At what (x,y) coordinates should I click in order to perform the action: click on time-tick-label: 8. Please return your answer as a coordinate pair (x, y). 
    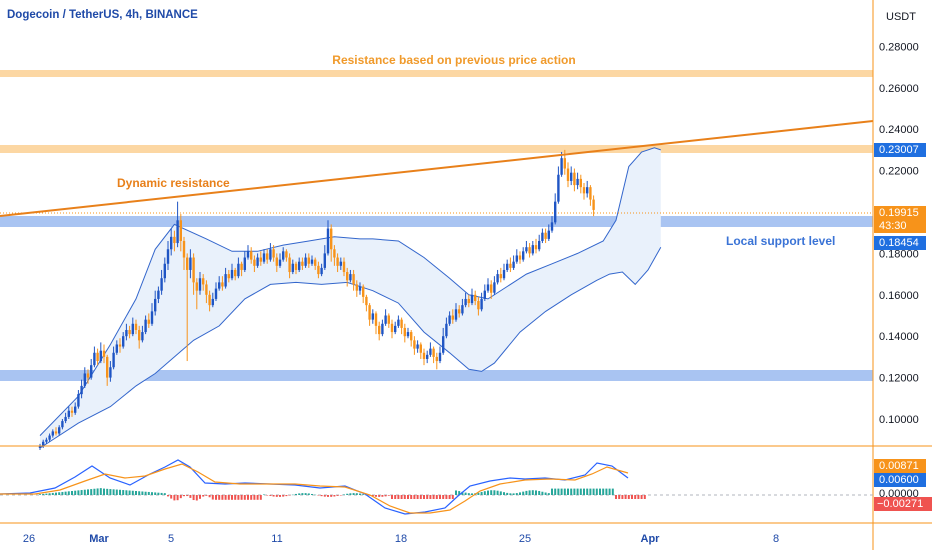
    Looking at the image, I should click on (776, 539).